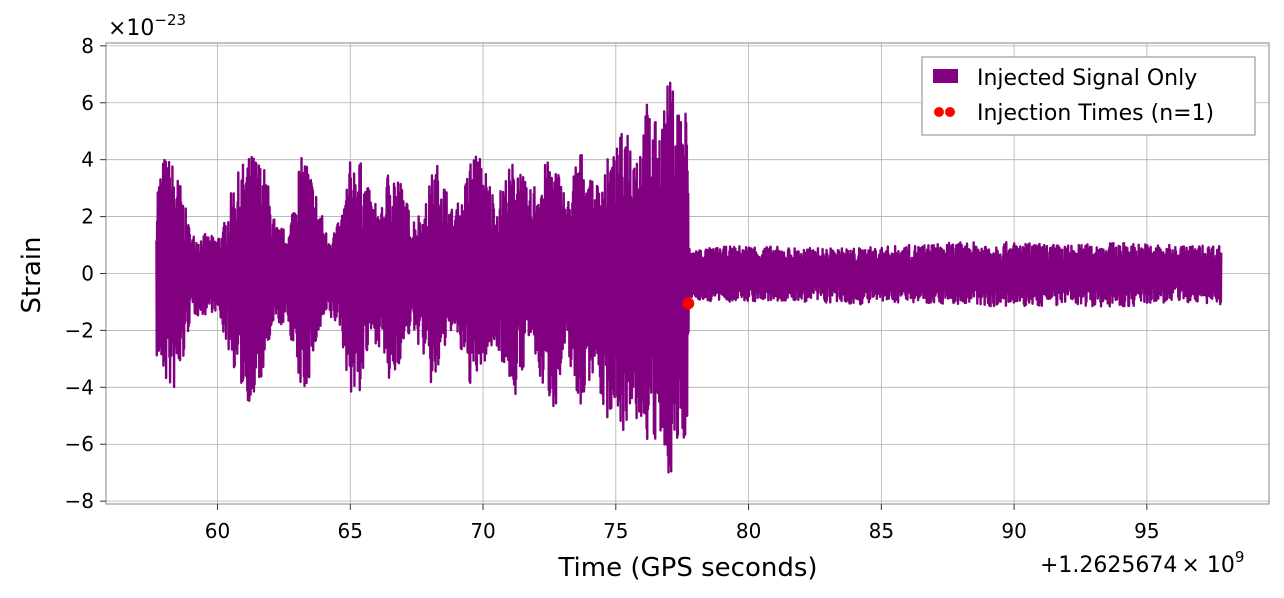 This screenshot has width=1284, height=598. Describe the element at coordinates (1095, 113) in the screenshot. I see `legend-injection-label: Injection Times (n=1)` at that location.